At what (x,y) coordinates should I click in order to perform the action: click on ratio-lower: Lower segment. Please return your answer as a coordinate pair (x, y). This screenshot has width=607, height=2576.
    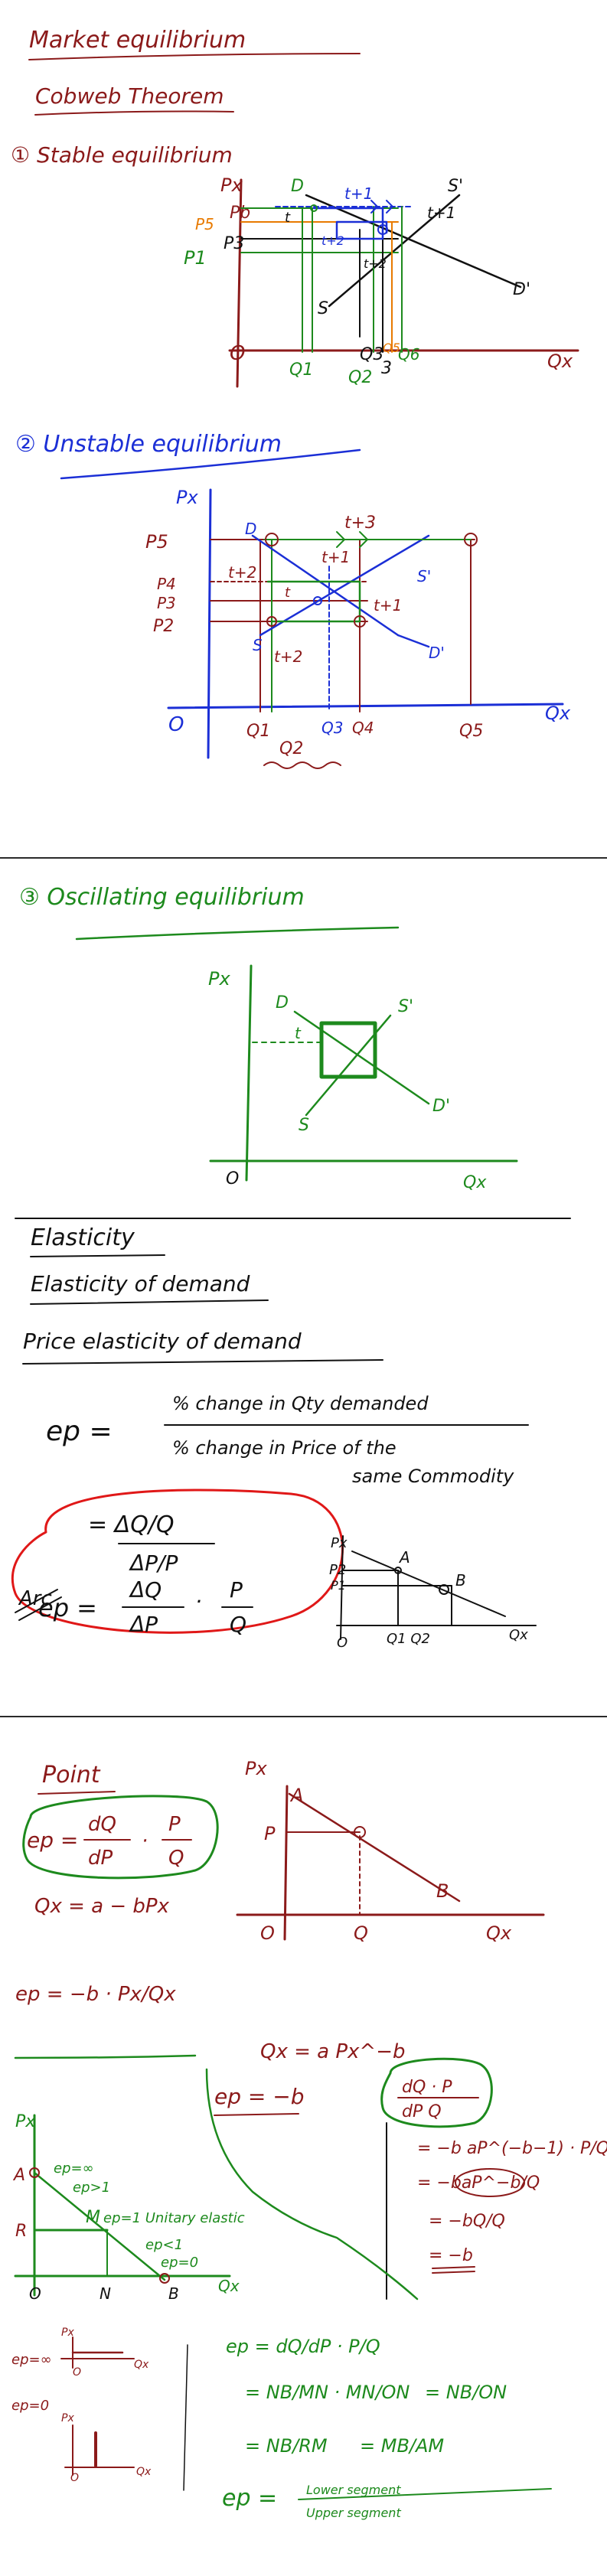
    Looking at the image, I should click on (354, 2490).